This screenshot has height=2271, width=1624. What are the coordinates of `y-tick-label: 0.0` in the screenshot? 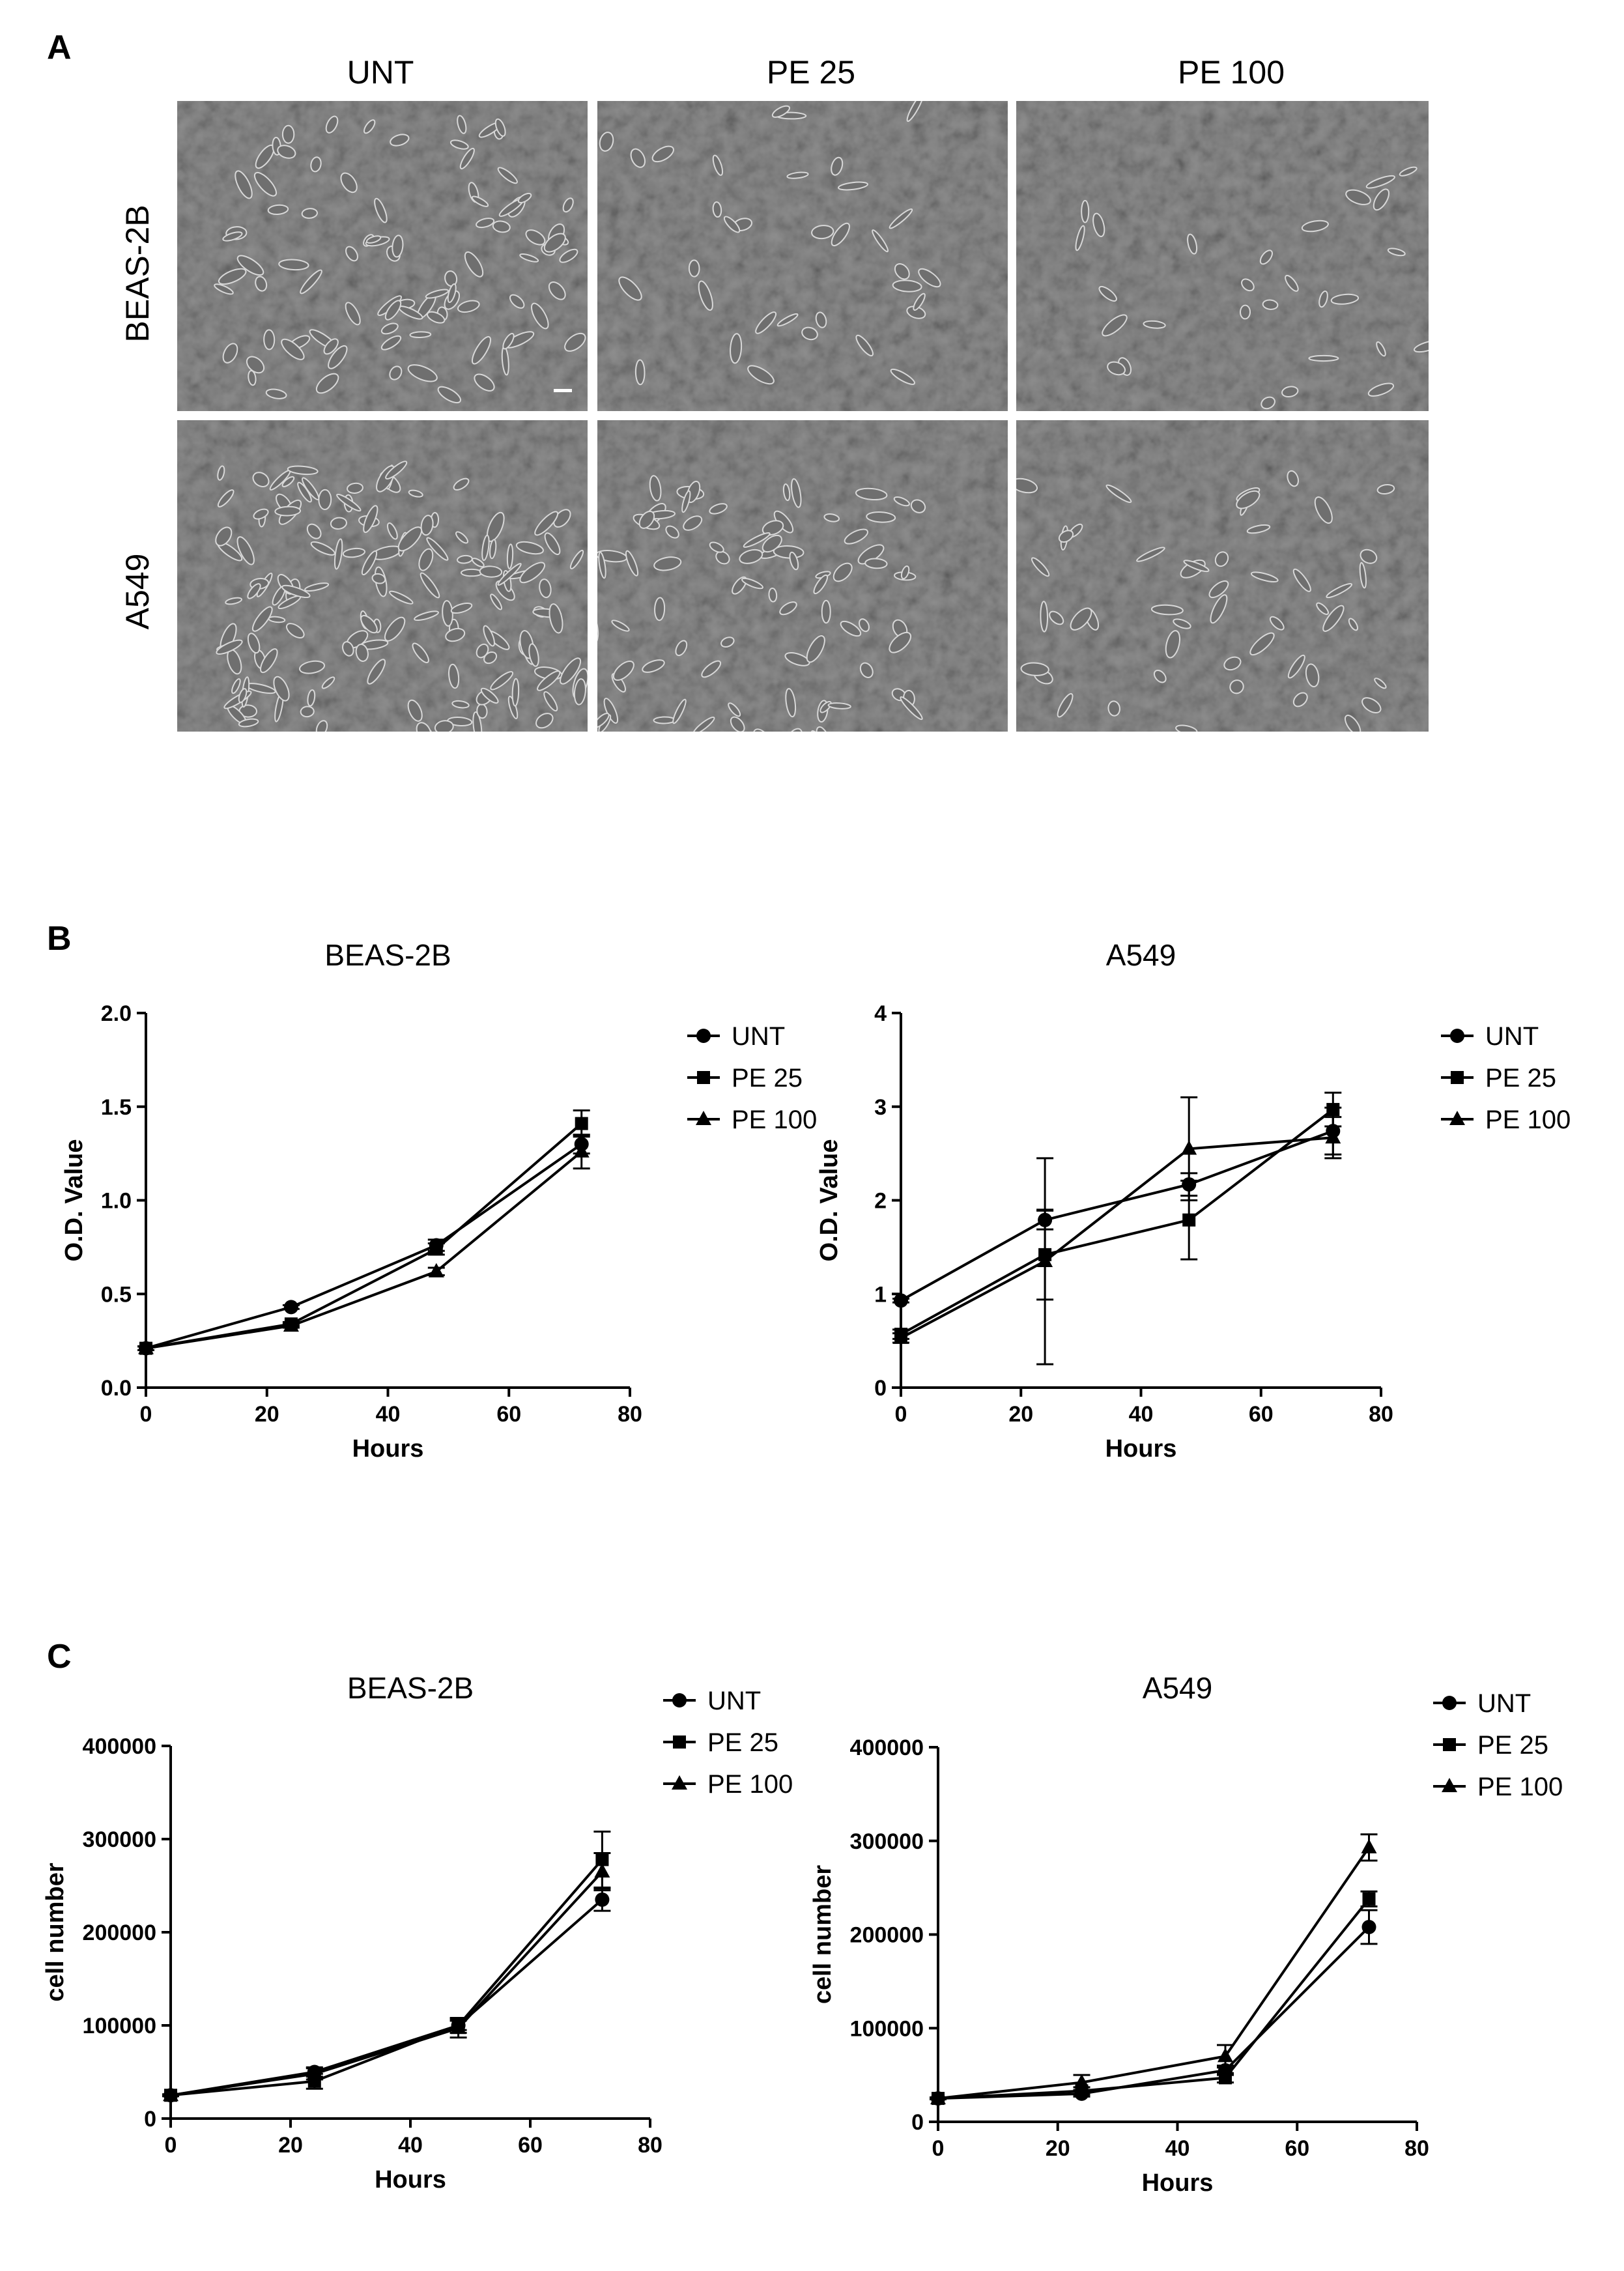 It's located at (116, 1389).